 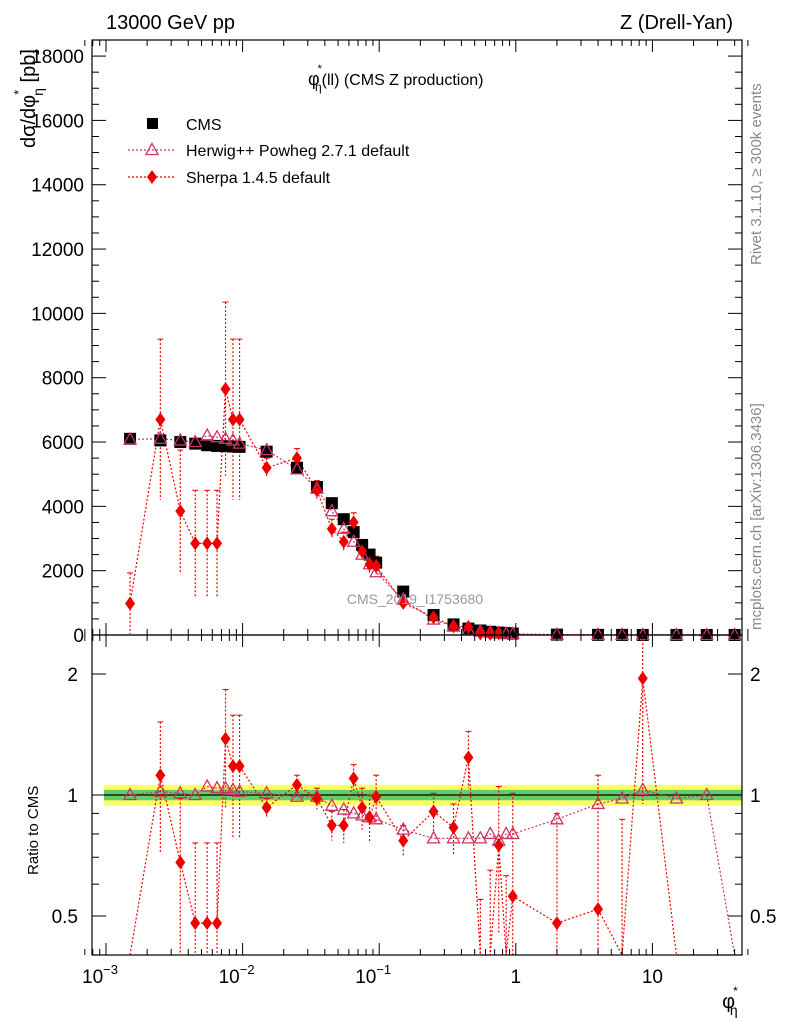 What do you see at coordinates (676, 23) in the screenshot?
I see `header-right-text: Z (Drell-Yan)` at bounding box center [676, 23].